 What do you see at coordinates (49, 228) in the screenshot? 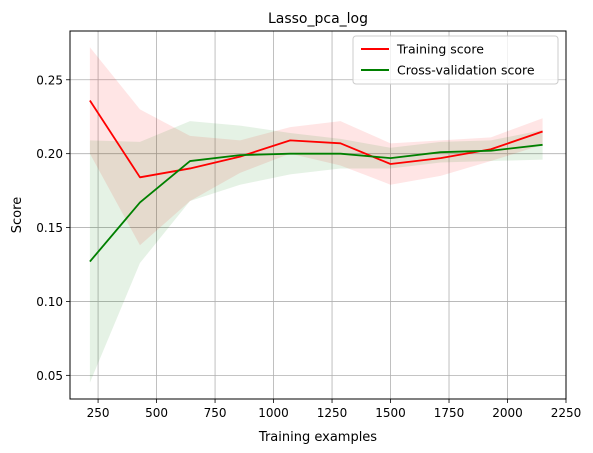
I see `y-tick-label: 0.15` at bounding box center [49, 228].